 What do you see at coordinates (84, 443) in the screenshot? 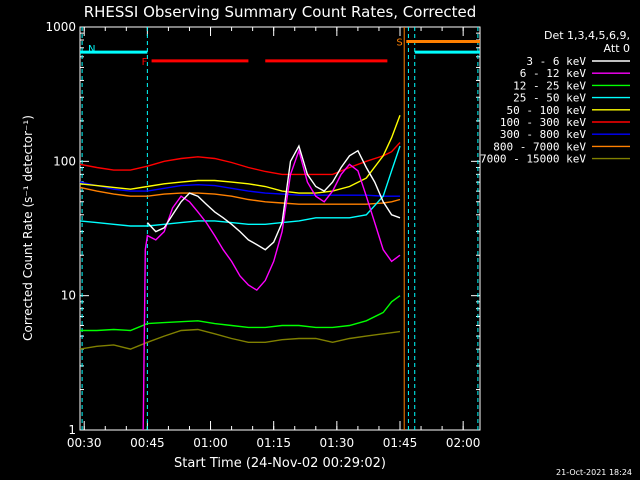
I see `x-tick-label: 00:30` at bounding box center [84, 443].